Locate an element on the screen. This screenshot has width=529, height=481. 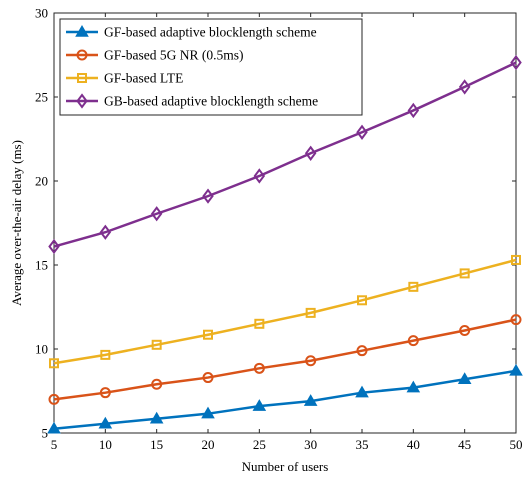
x-tick-label: 10 is located at coordinates (105, 444).